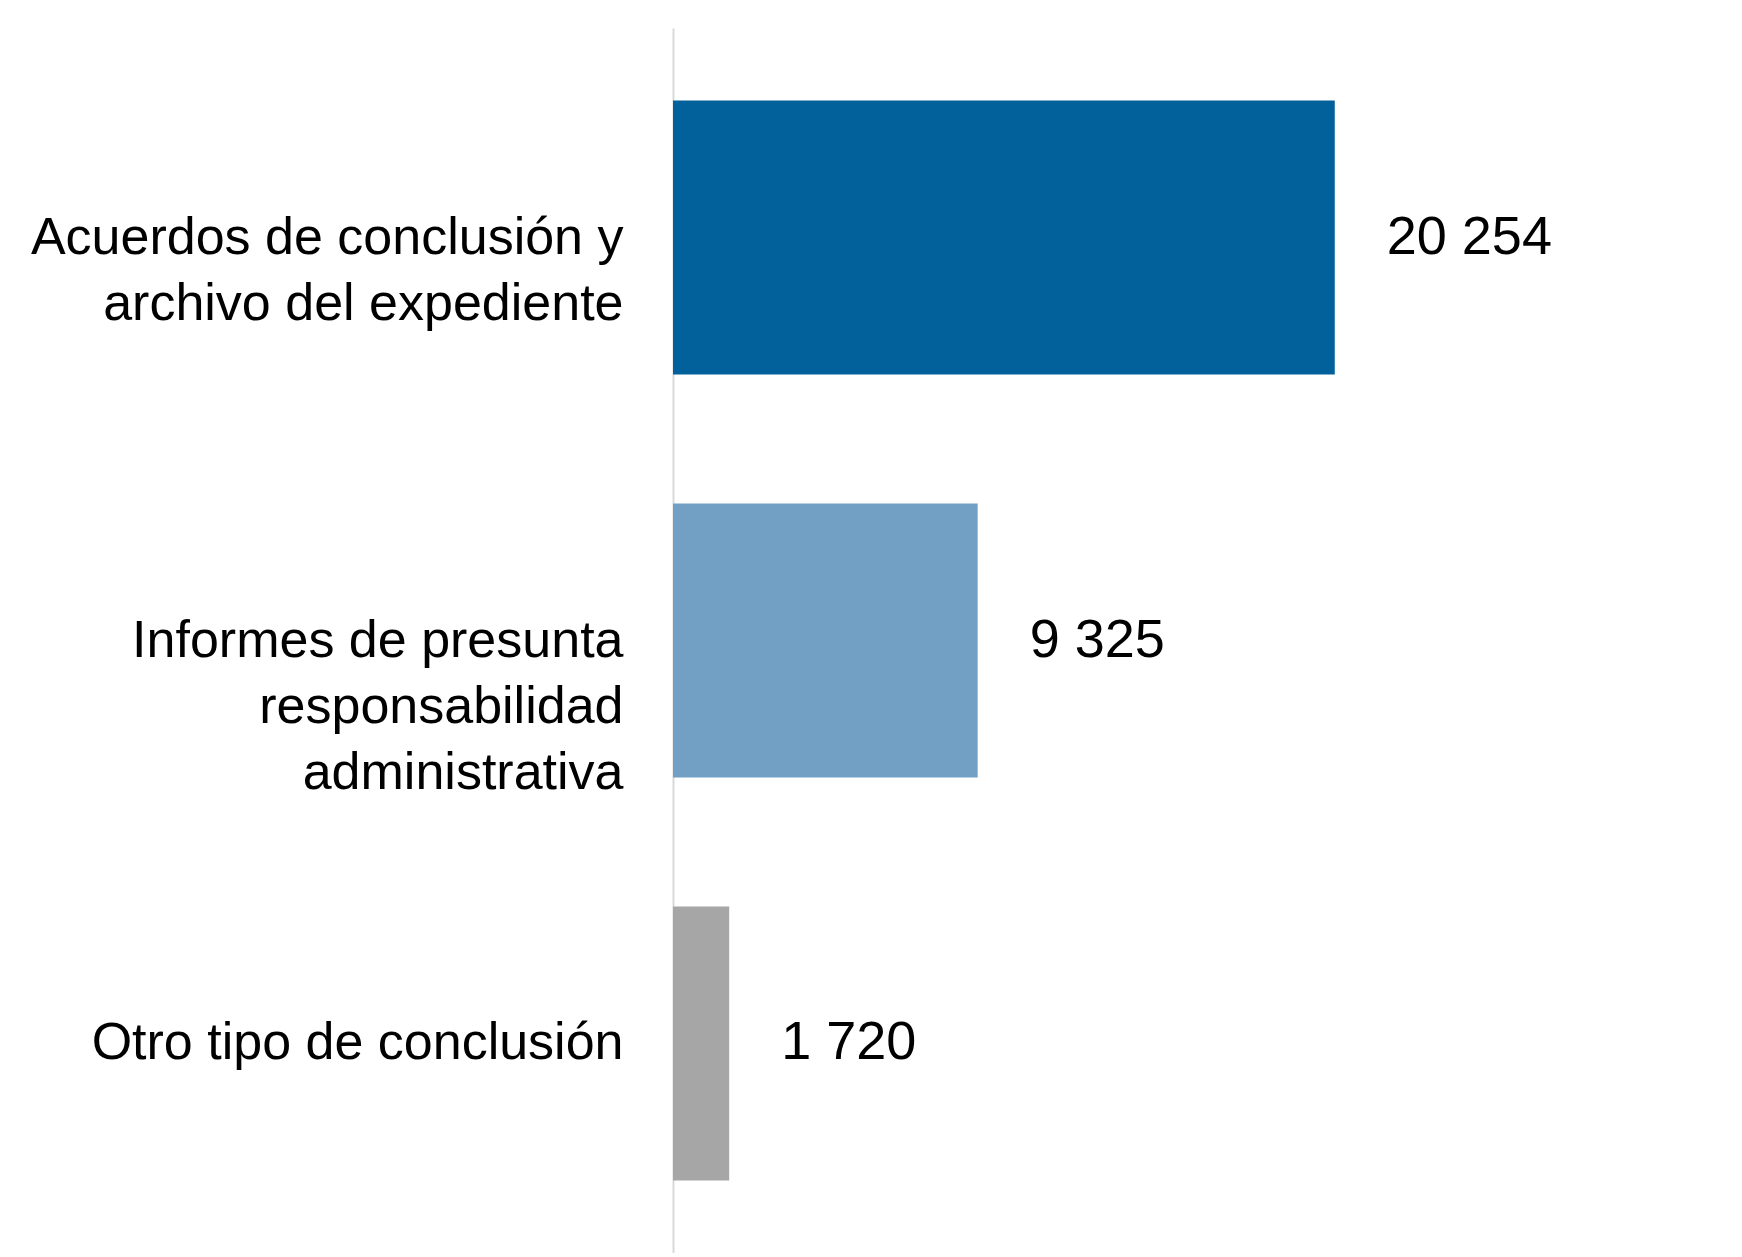 Image resolution: width=1742 pixels, height=1257 pixels. What do you see at coordinates (357, 1041) in the screenshot?
I see `y-tick-label: Otro tipo de conclusión` at bounding box center [357, 1041].